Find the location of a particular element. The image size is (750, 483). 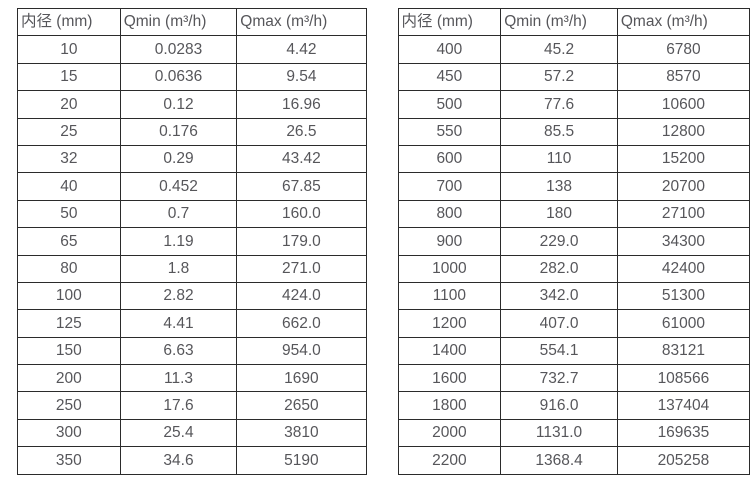

qmax-cell: 26.5 is located at coordinates (301, 131).